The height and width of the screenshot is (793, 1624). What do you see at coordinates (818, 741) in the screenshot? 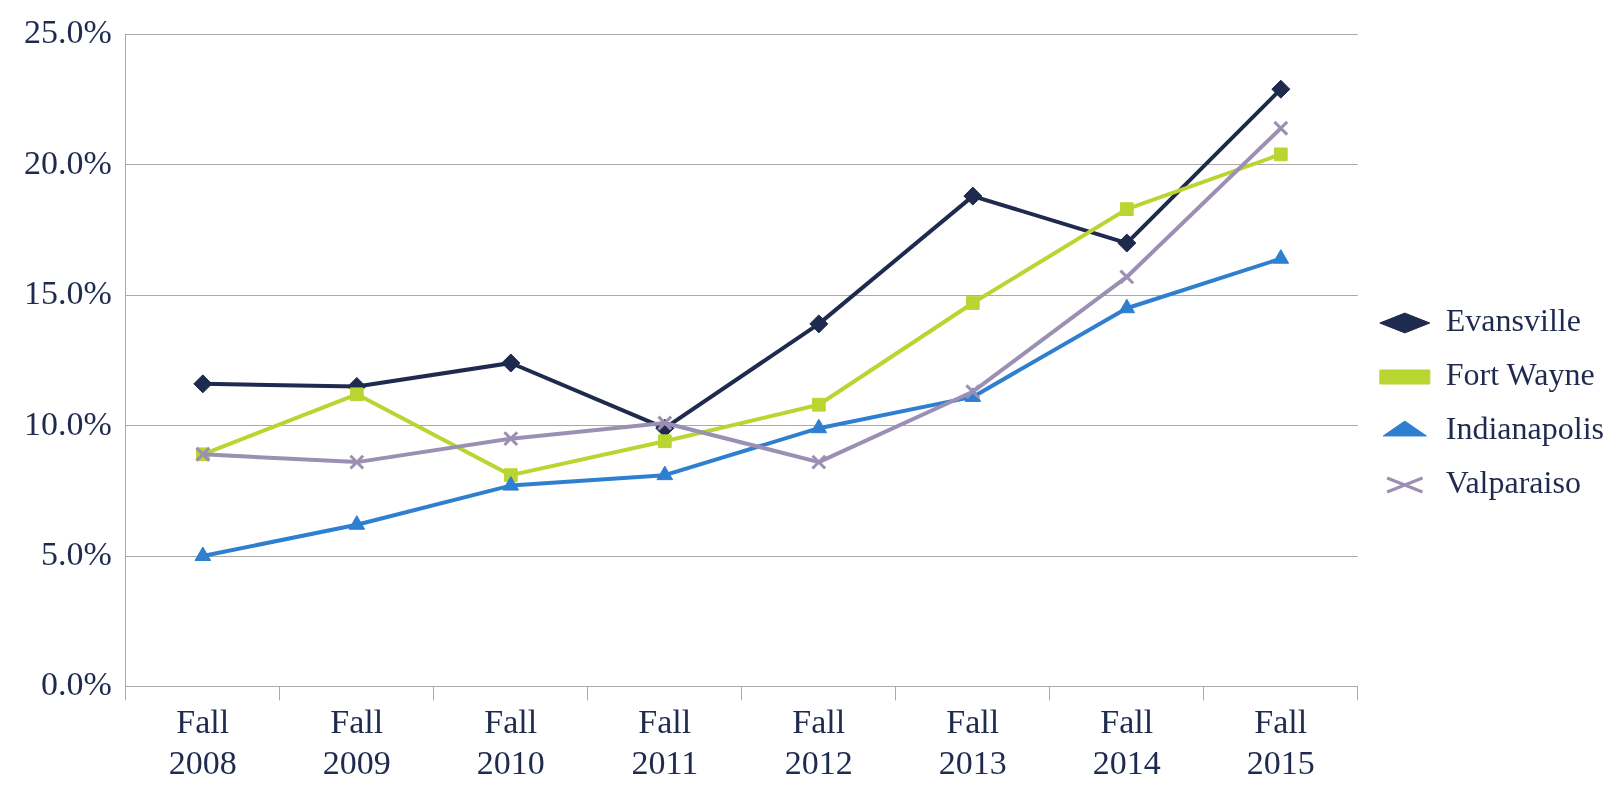
I see `x-tick-label: Fall 2012` at bounding box center [818, 741].